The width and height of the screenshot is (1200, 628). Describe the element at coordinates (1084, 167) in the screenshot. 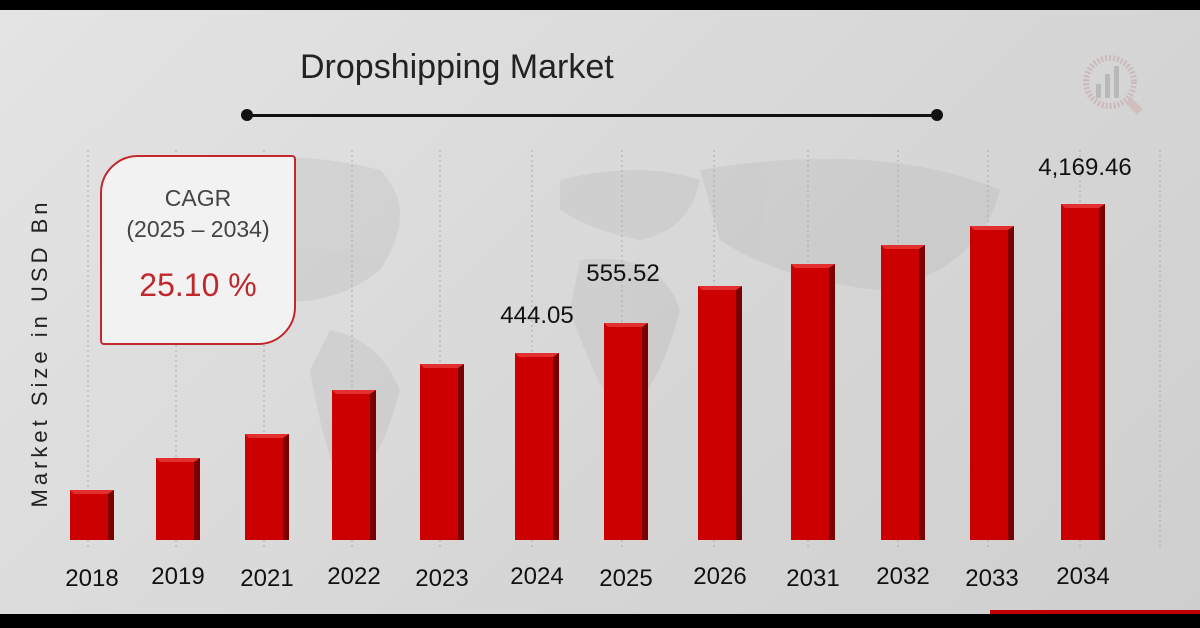

I see `data-label-2034: 4,169.46` at that location.